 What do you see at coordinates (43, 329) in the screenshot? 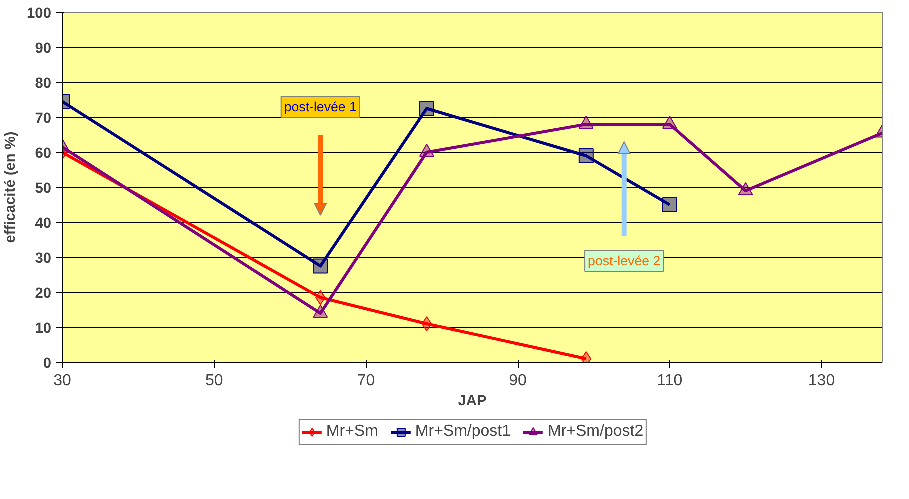
I see `y-tick-label: 10` at bounding box center [43, 329].